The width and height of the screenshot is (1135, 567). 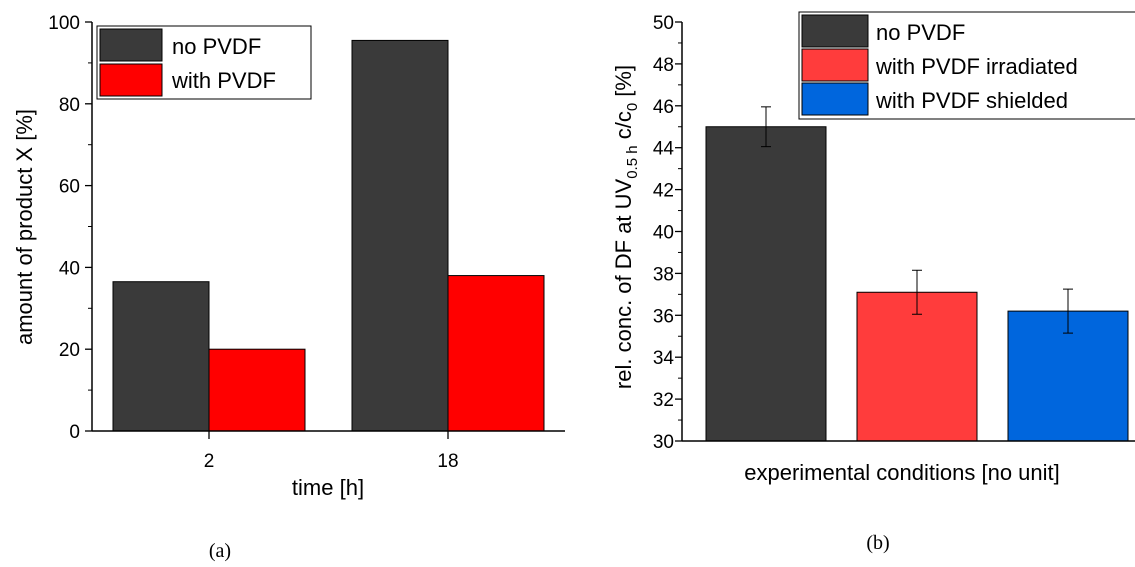 What do you see at coordinates (835, 99) in the screenshot?
I see `legend-b-swatch-with-pvdf-shielded` at bounding box center [835, 99].